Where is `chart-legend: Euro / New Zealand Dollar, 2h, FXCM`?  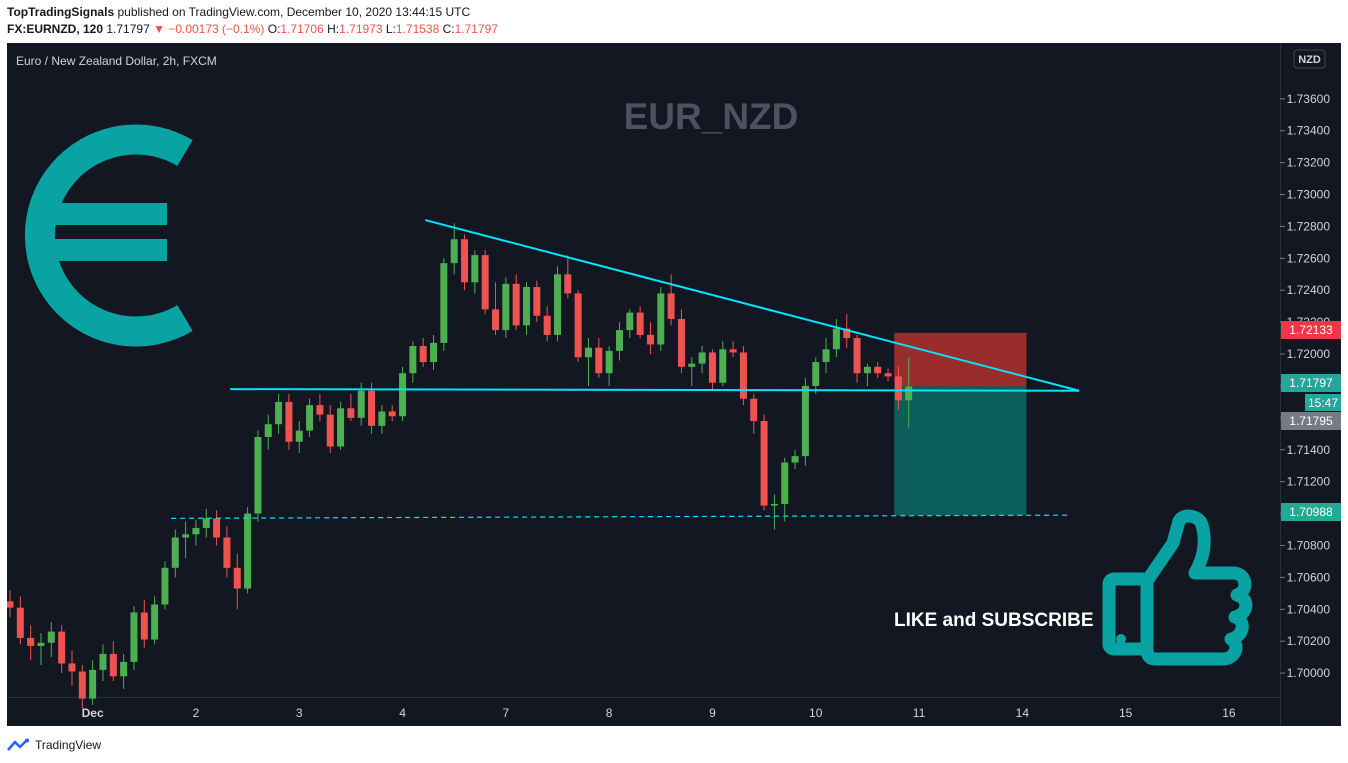
chart-legend: Euro / New Zealand Dollar, 2h, FXCM is located at coordinates (116, 61).